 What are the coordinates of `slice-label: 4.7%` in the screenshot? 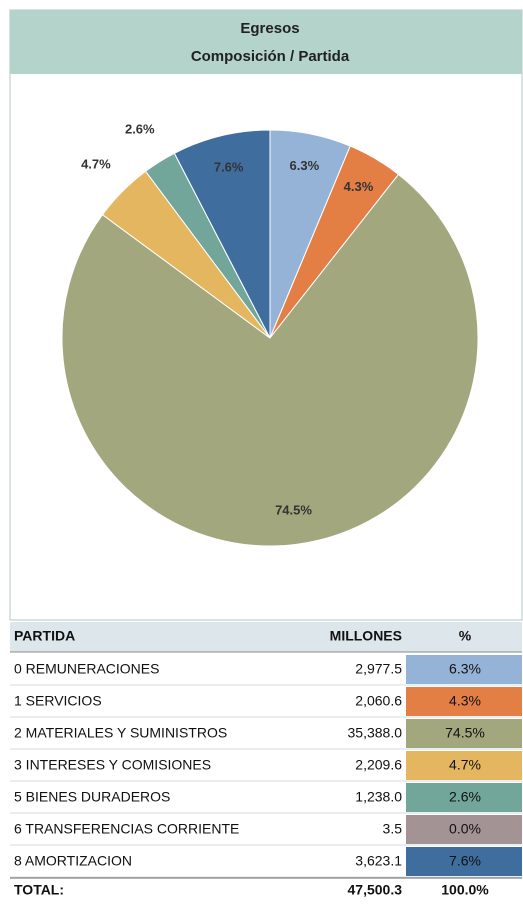 It's located at (96, 163).